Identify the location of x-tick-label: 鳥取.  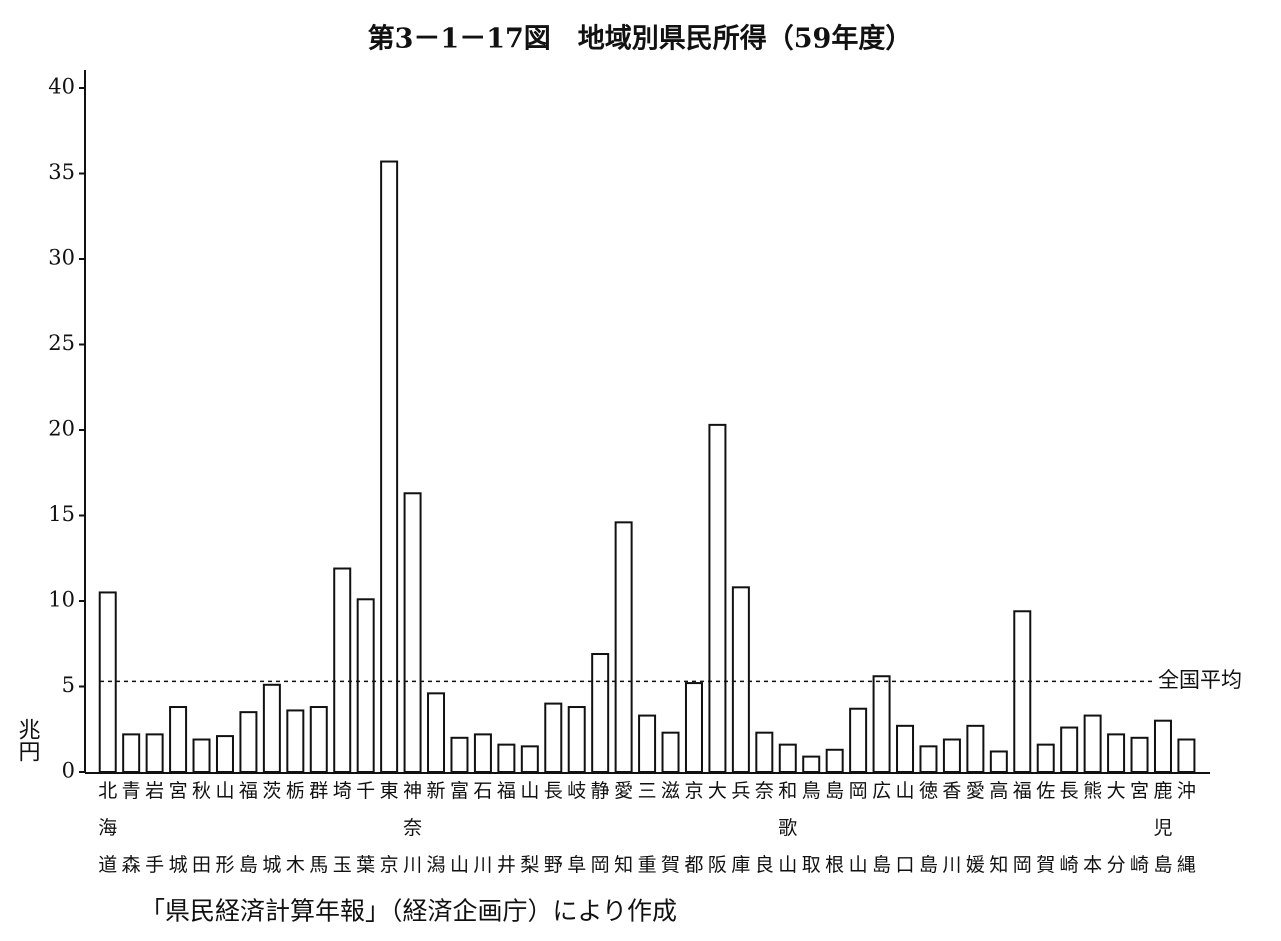
(811, 828).